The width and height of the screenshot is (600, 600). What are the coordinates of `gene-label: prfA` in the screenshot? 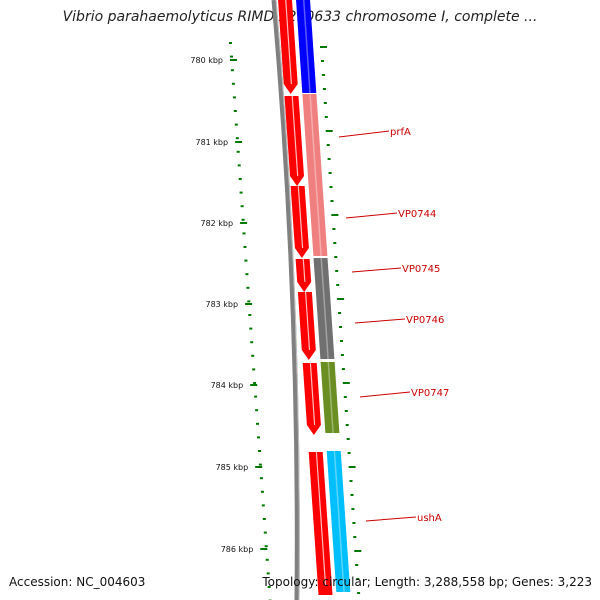 It's located at (400, 132).